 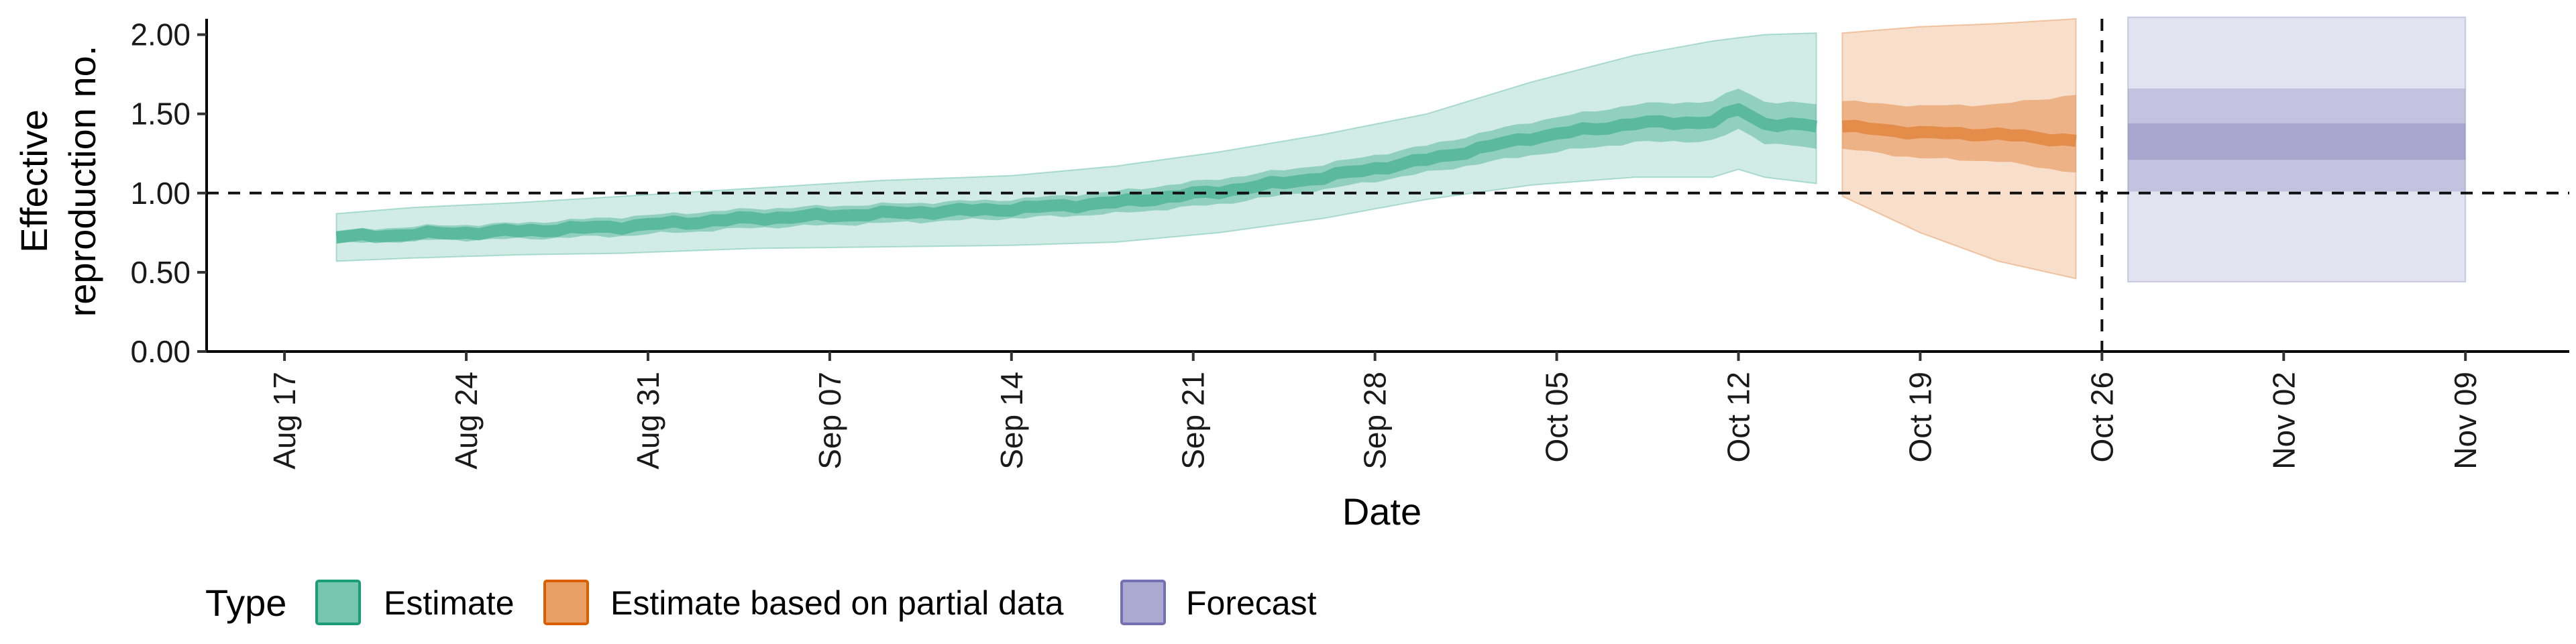 What do you see at coordinates (160, 193) in the screenshot?
I see `y-tick-label: 1.00` at bounding box center [160, 193].